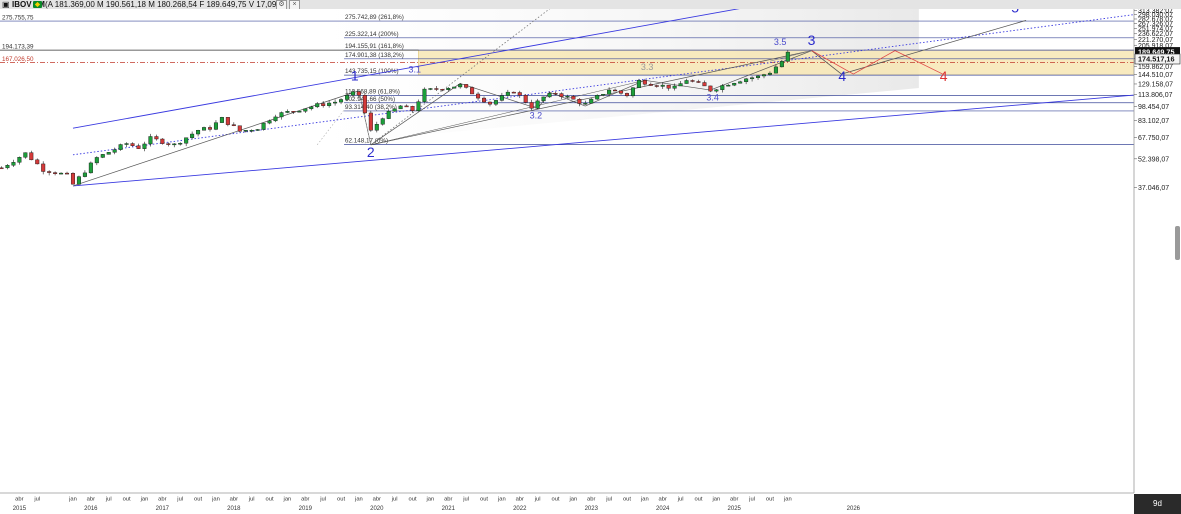 This screenshot has width=1181, height=514. What do you see at coordinates (1155, 75) in the screenshot?
I see `price-tick-label: 144.510,07` at bounding box center [1155, 75].